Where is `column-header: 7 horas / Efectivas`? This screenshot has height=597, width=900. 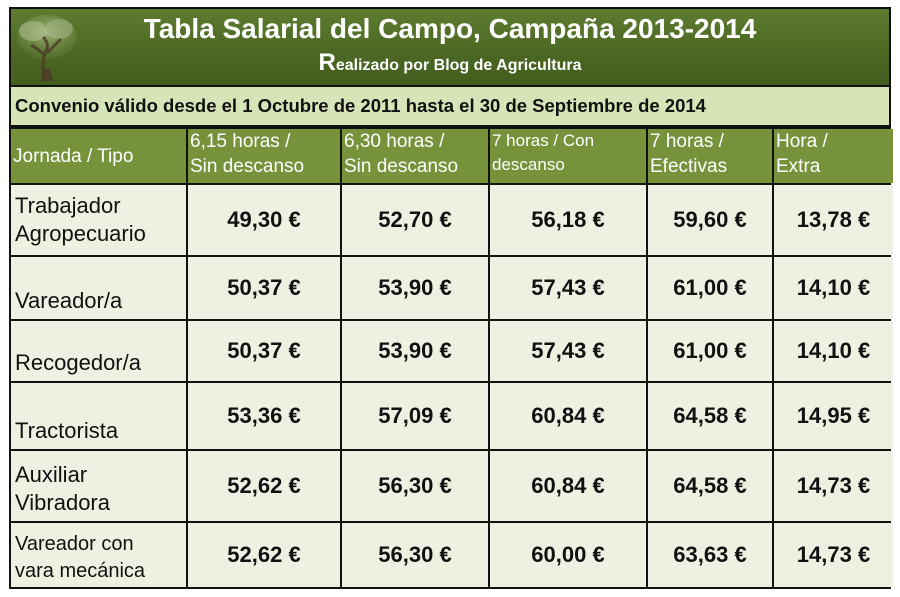 column-header: 7 horas / Efectivas is located at coordinates (710, 156).